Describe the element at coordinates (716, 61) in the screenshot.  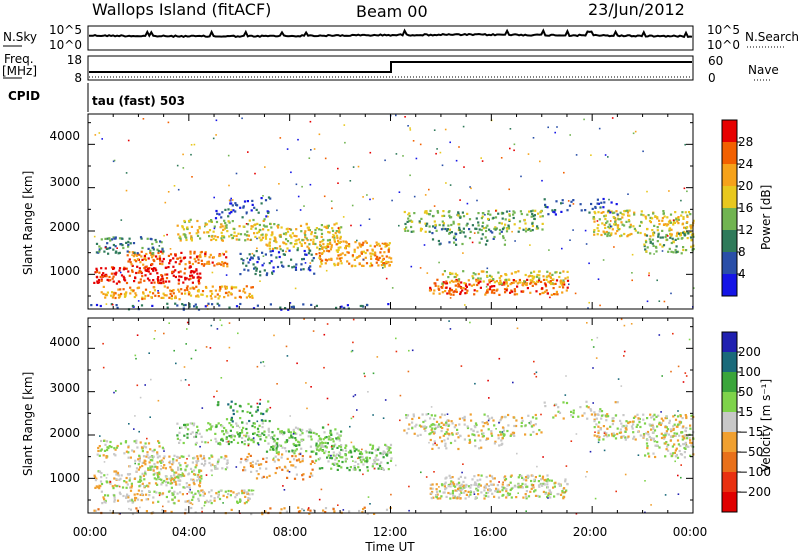
I see `nave-tick-top: 60` at that location.